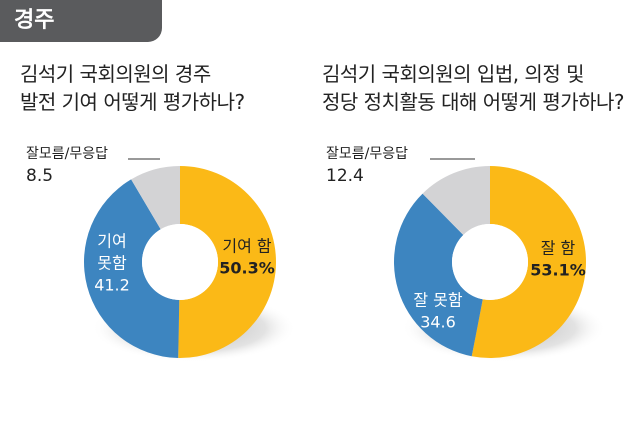 The image size is (640, 422). Describe the element at coordinates (180, 262) in the screenshot. I see `chart-1-hole` at that location.